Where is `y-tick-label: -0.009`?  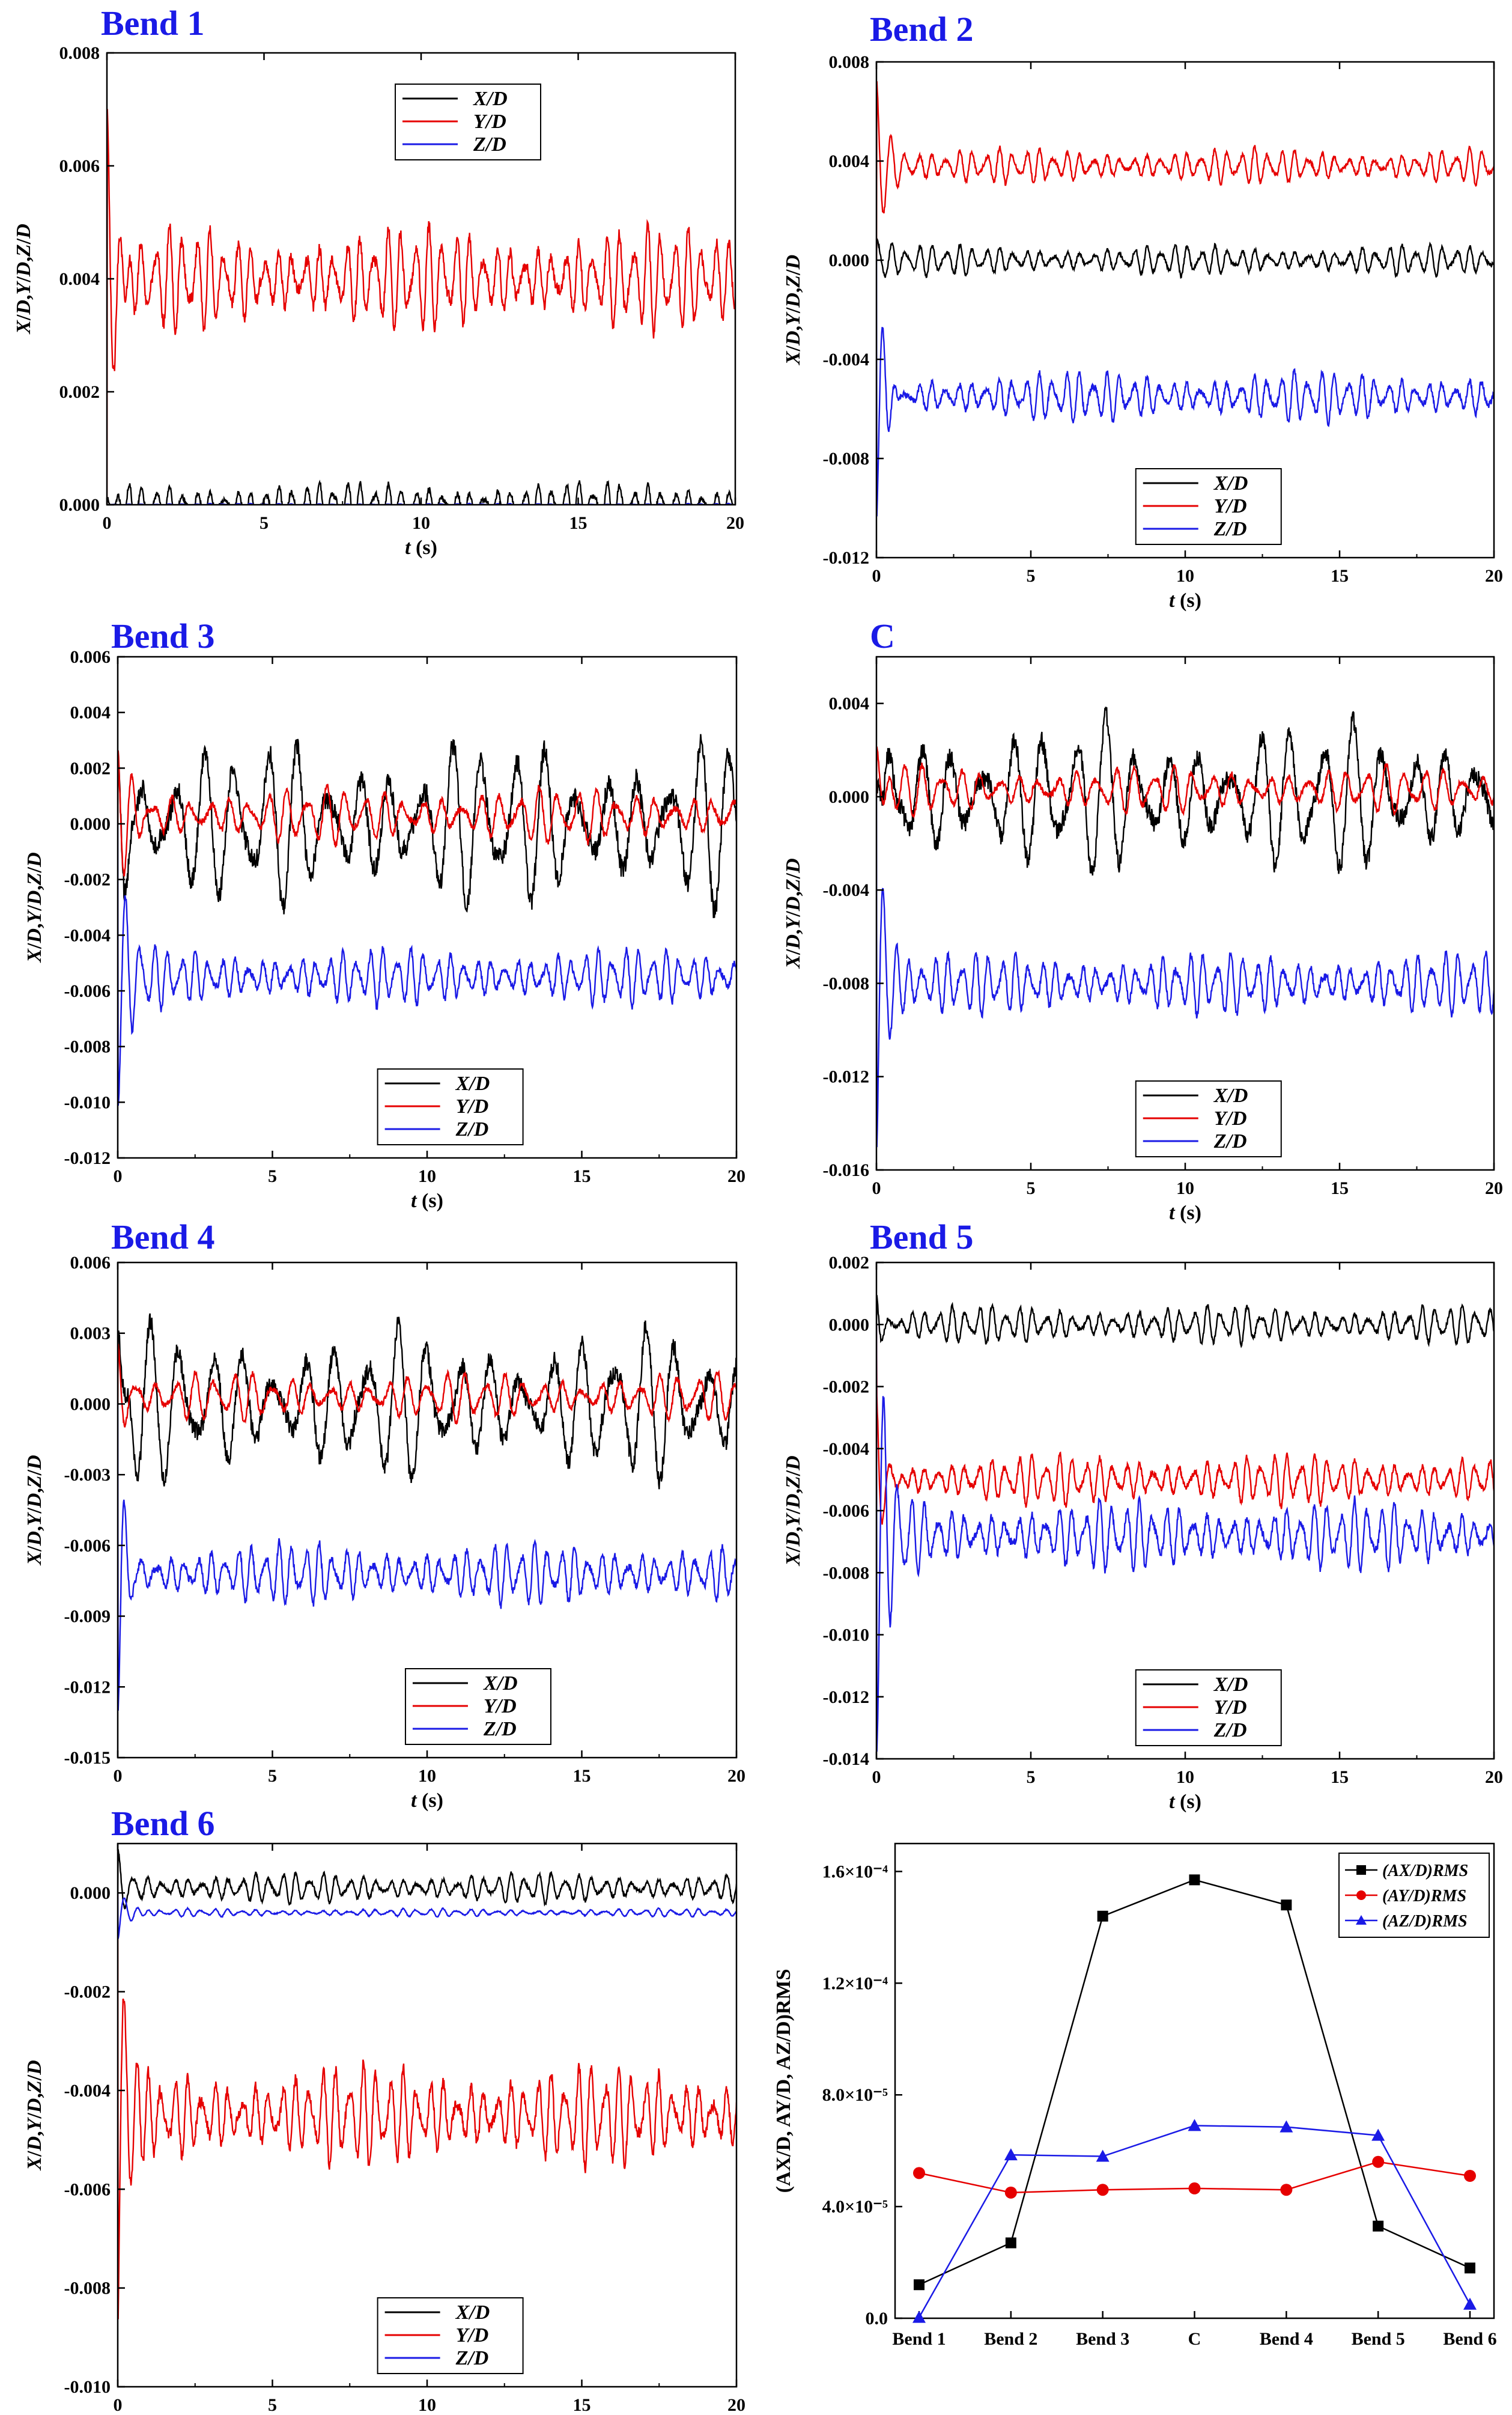
y-tick-label: -0.009 is located at coordinates (87, 1617).